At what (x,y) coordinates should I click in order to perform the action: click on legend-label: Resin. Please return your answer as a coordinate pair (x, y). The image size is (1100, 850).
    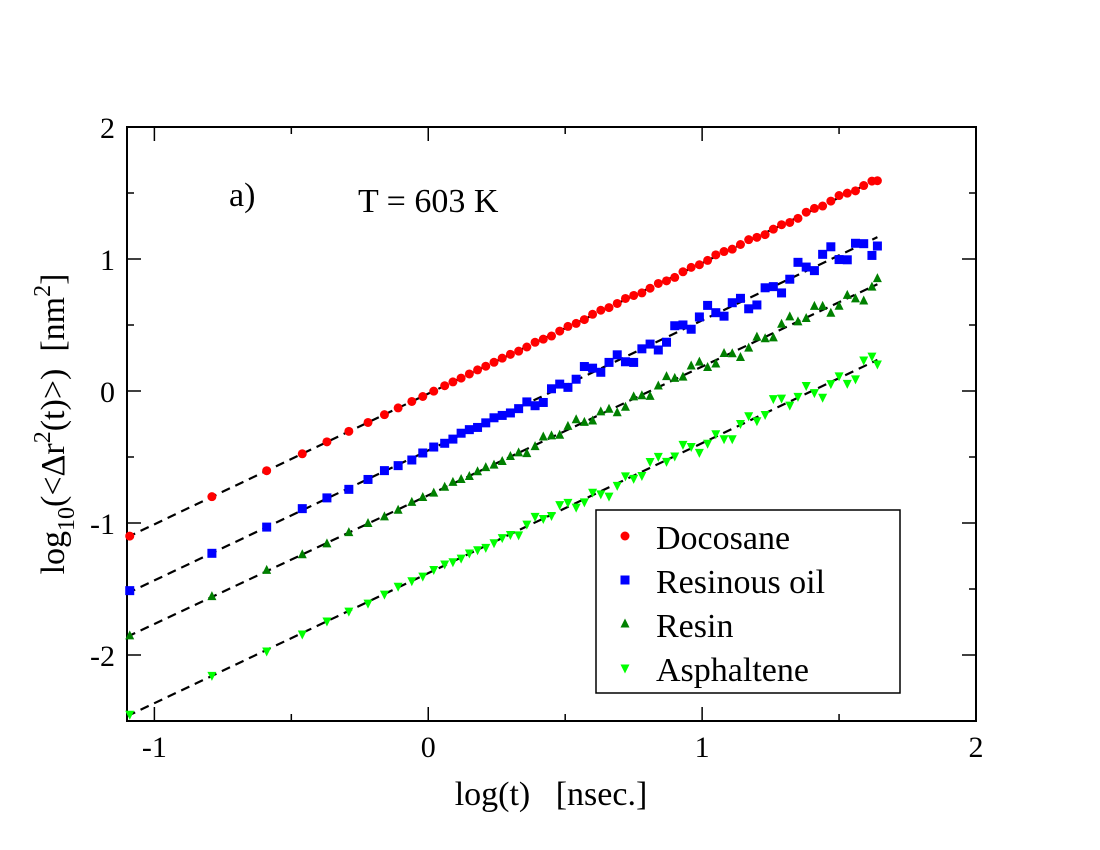
    Looking at the image, I should click on (694, 626).